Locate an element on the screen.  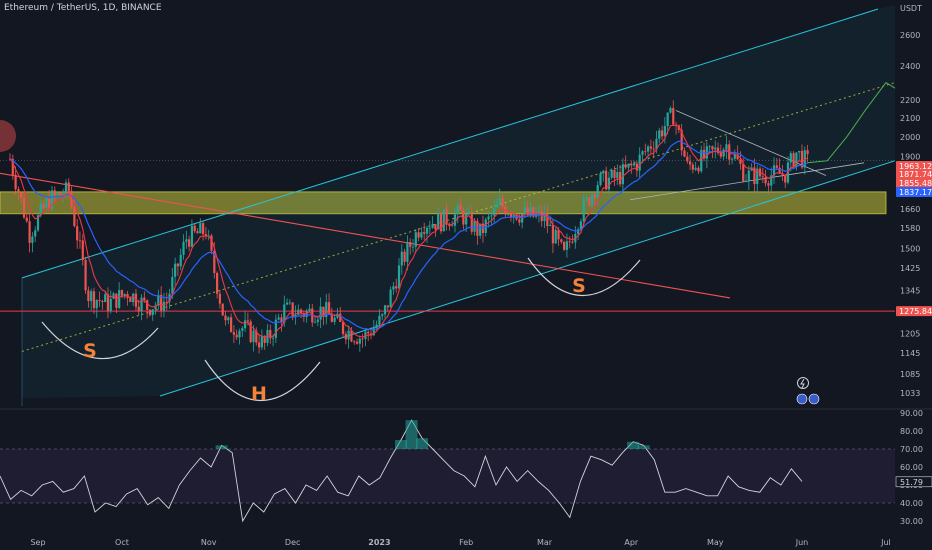
projection-line is located at coordinates (851, 122).